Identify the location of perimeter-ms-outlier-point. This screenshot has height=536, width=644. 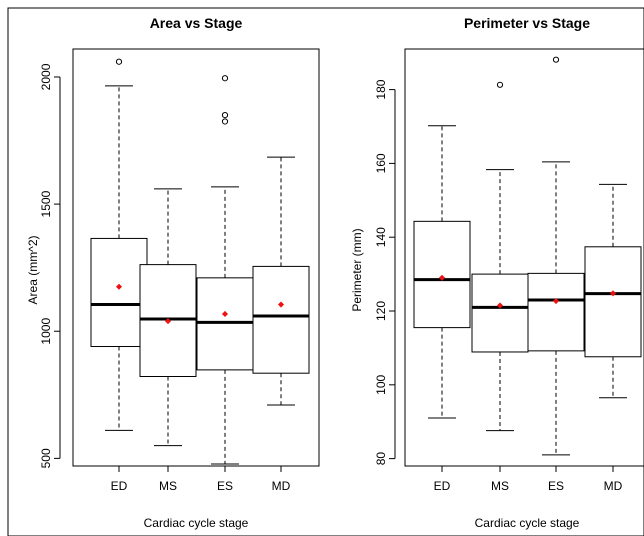
(500, 84).